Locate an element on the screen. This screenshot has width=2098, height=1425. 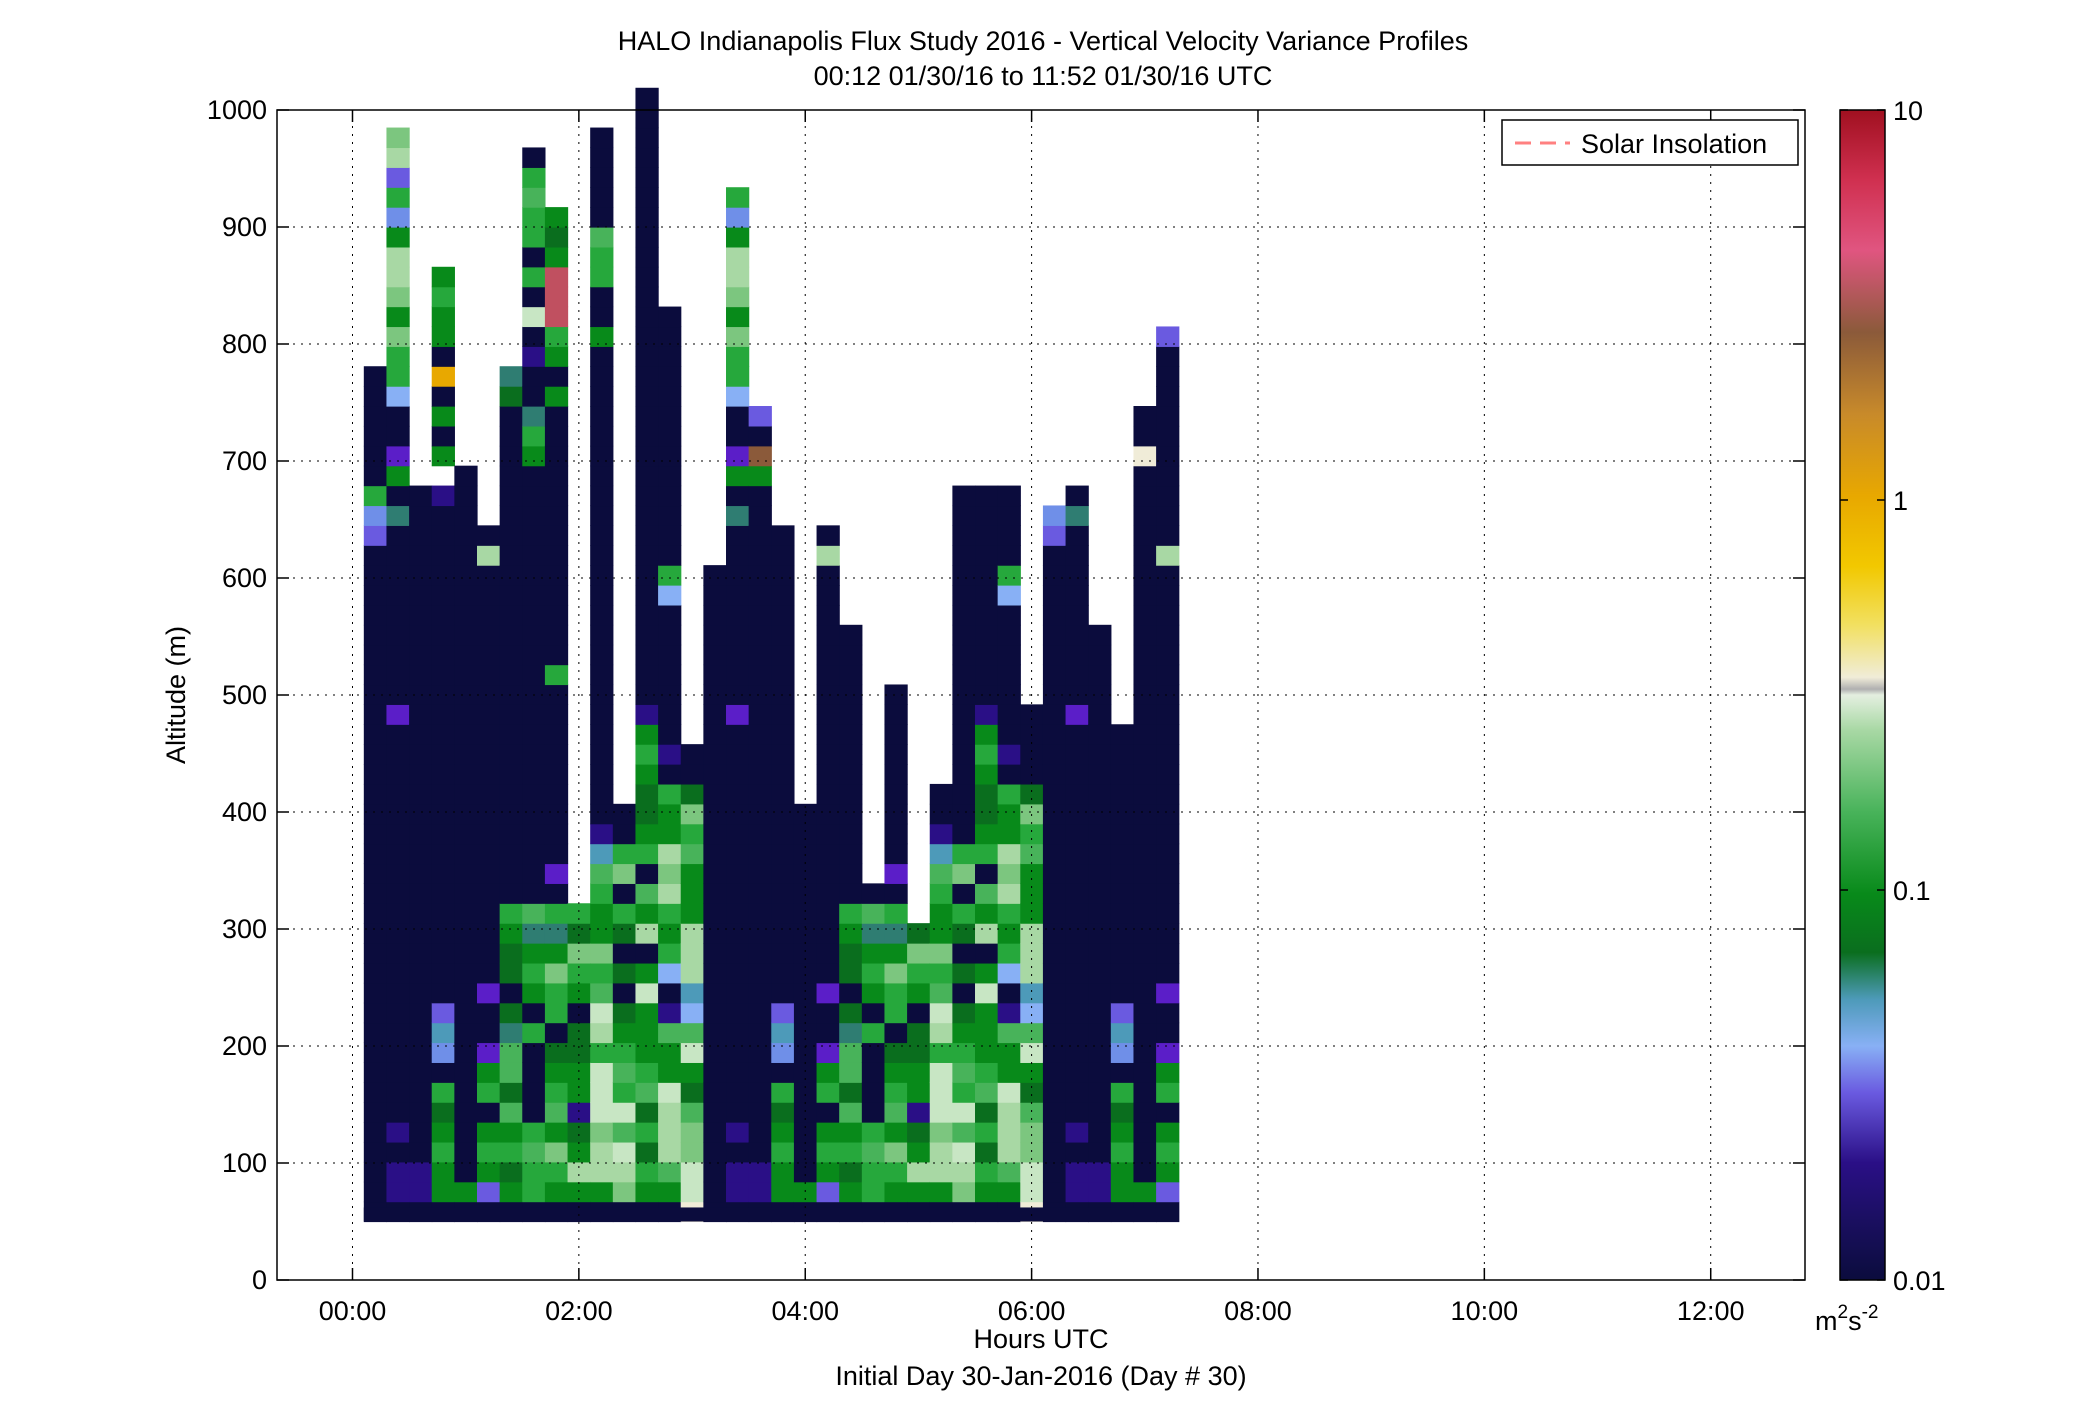
colorbar-unit-sup1: 2 is located at coordinates (1843, 1312).